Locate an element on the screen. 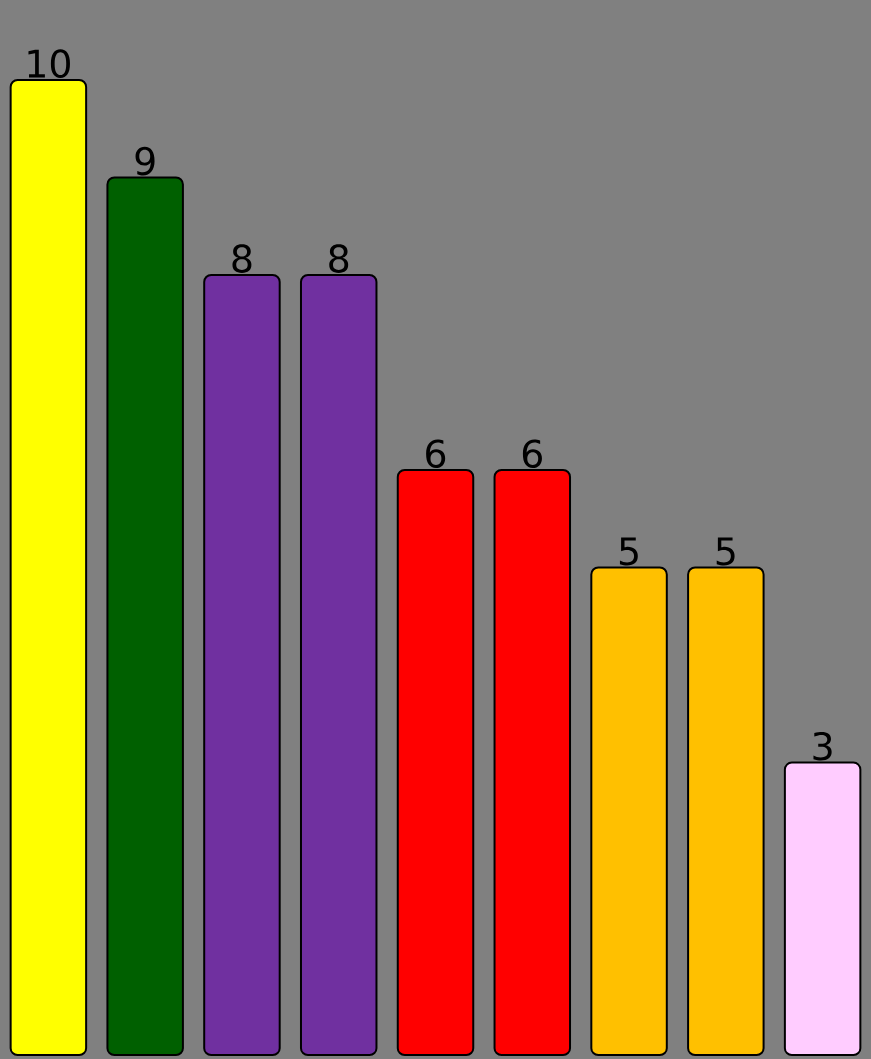  data-label: 9 is located at coordinates (145, 161).